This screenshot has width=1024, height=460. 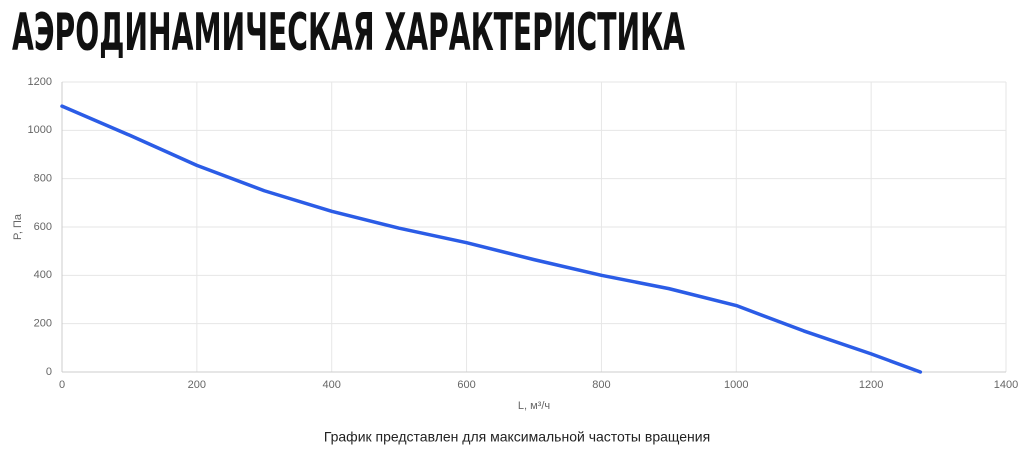 I want to click on y-tick-label: 800, so click(x=43, y=179).